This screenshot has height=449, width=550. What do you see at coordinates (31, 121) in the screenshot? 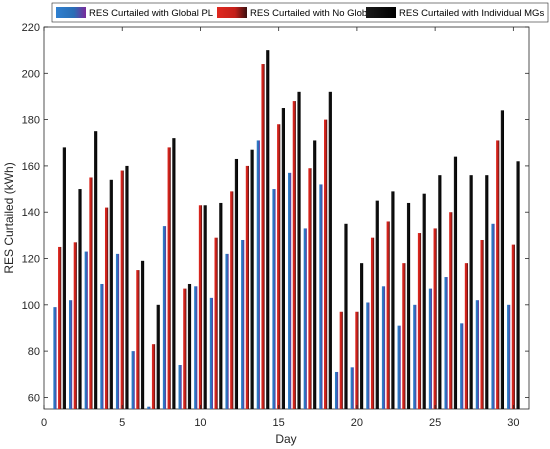
I see `y-tick-label: 180` at bounding box center [31, 121].